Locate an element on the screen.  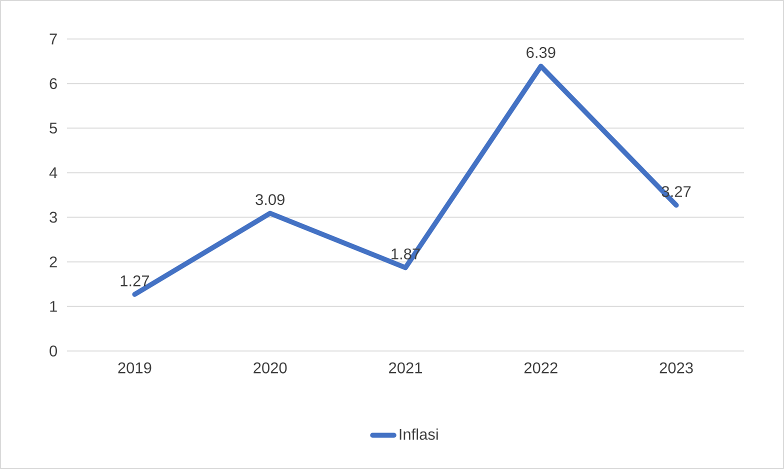
data-label: 3.09 is located at coordinates (270, 200).